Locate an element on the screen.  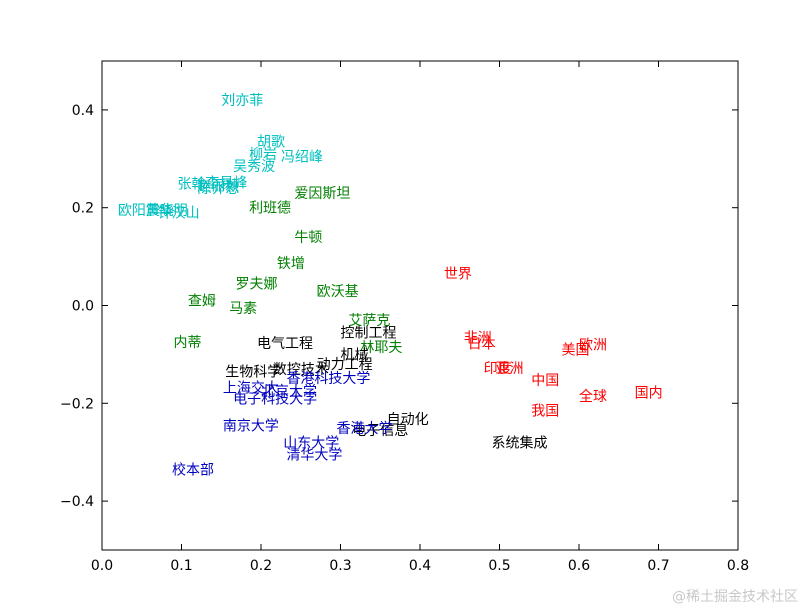
x-tick-label: 0.8 is located at coordinates (738, 566).